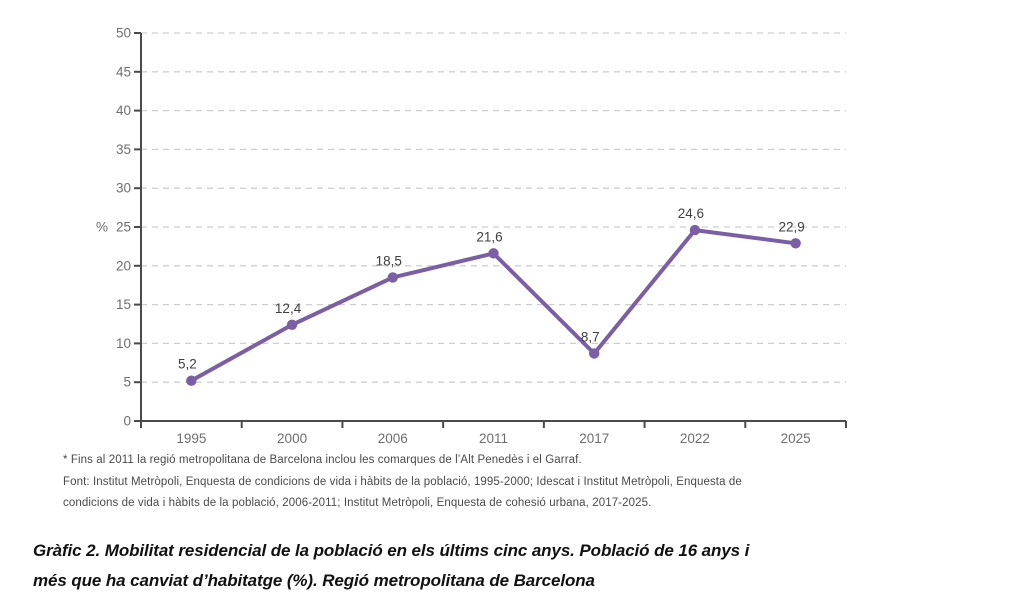  What do you see at coordinates (288, 308) in the screenshot?
I see `value-label-2000: 12,4` at bounding box center [288, 308].